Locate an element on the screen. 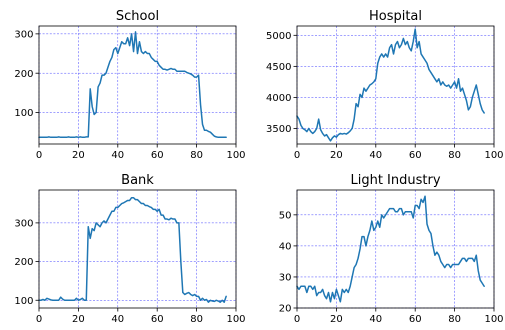 The image size is (505, 330). y-tick-label: 50 is located at coordinates (285, 215).